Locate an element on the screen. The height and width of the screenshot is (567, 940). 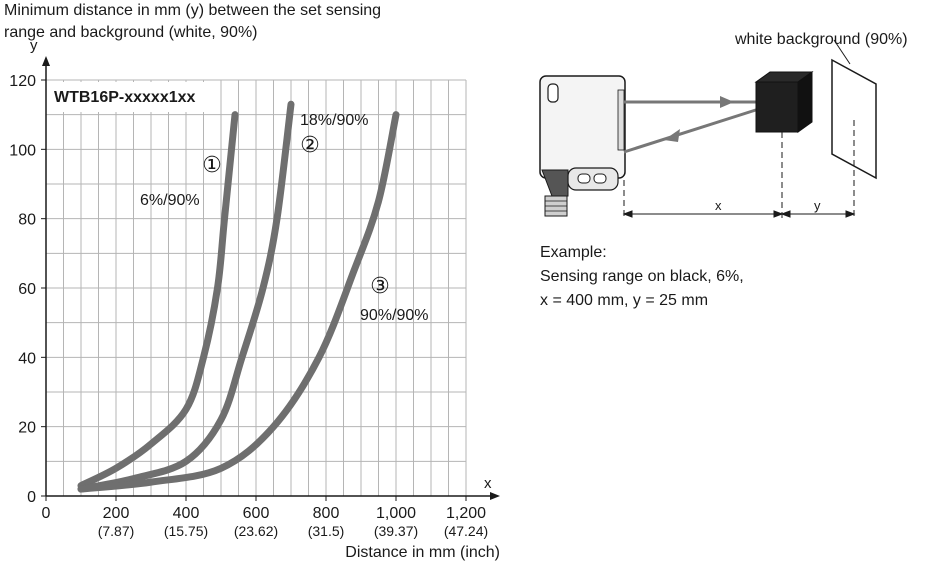
y-tick-label: 120 is located at coordinates (22, 81).